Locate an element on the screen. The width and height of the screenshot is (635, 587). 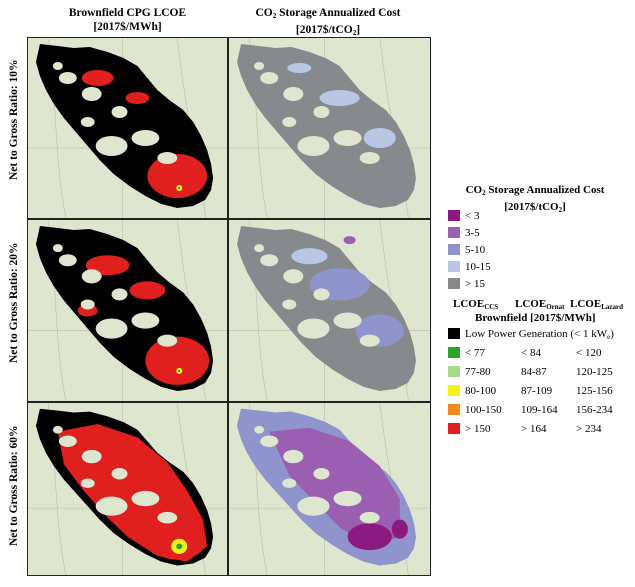
low-power-label: Low Power Generation (< 1 kWe) is located at coordinates (539, 334).